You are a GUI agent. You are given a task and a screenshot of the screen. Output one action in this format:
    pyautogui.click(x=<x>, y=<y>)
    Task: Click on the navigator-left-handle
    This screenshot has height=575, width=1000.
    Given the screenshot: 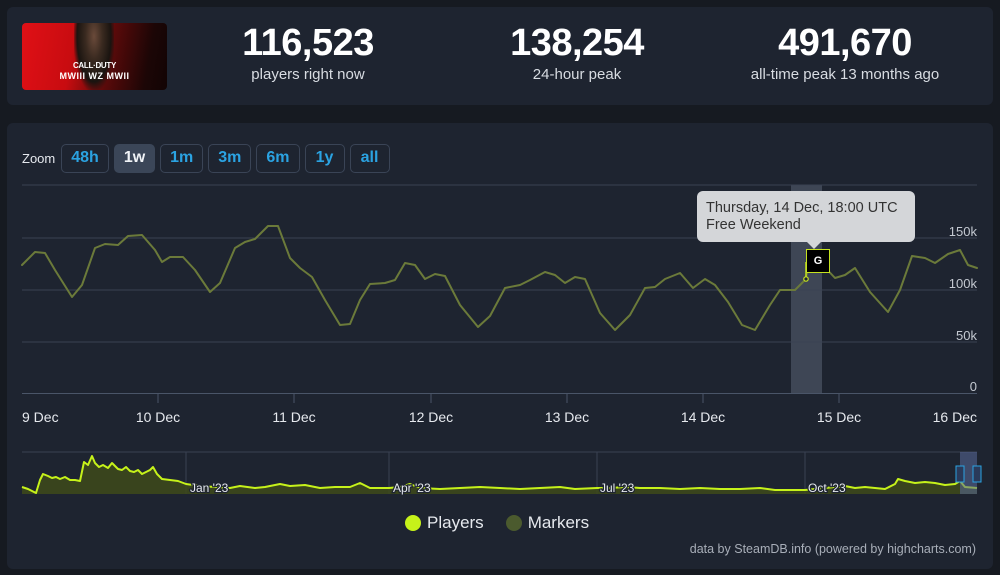 What is the action you would take?
    pyautogui.click(x=960, y=474)
    